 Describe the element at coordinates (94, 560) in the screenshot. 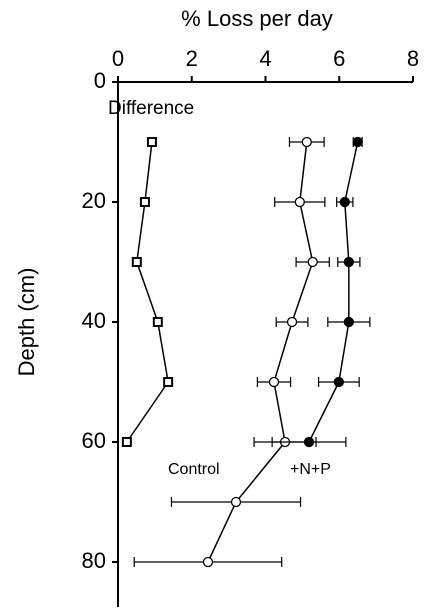

I see `y-tick-label: 80` at that location.